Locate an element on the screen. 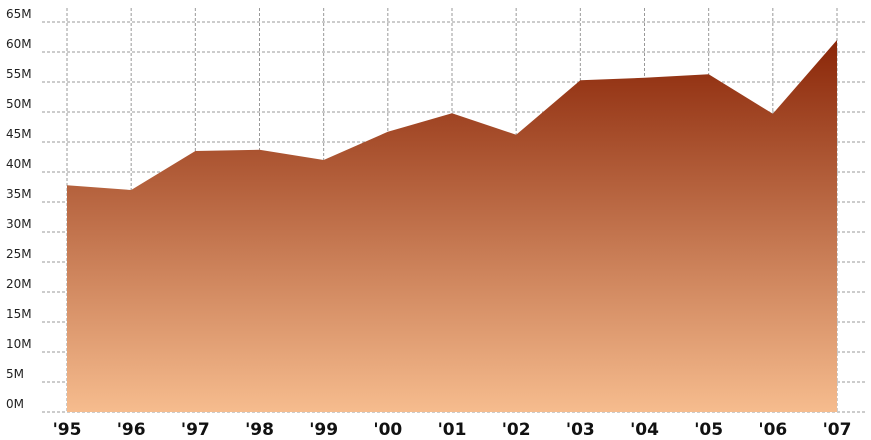 The width and height of the screenshot is (871, 440). x-tick-label: '99 is located at coordinates (323, 430).